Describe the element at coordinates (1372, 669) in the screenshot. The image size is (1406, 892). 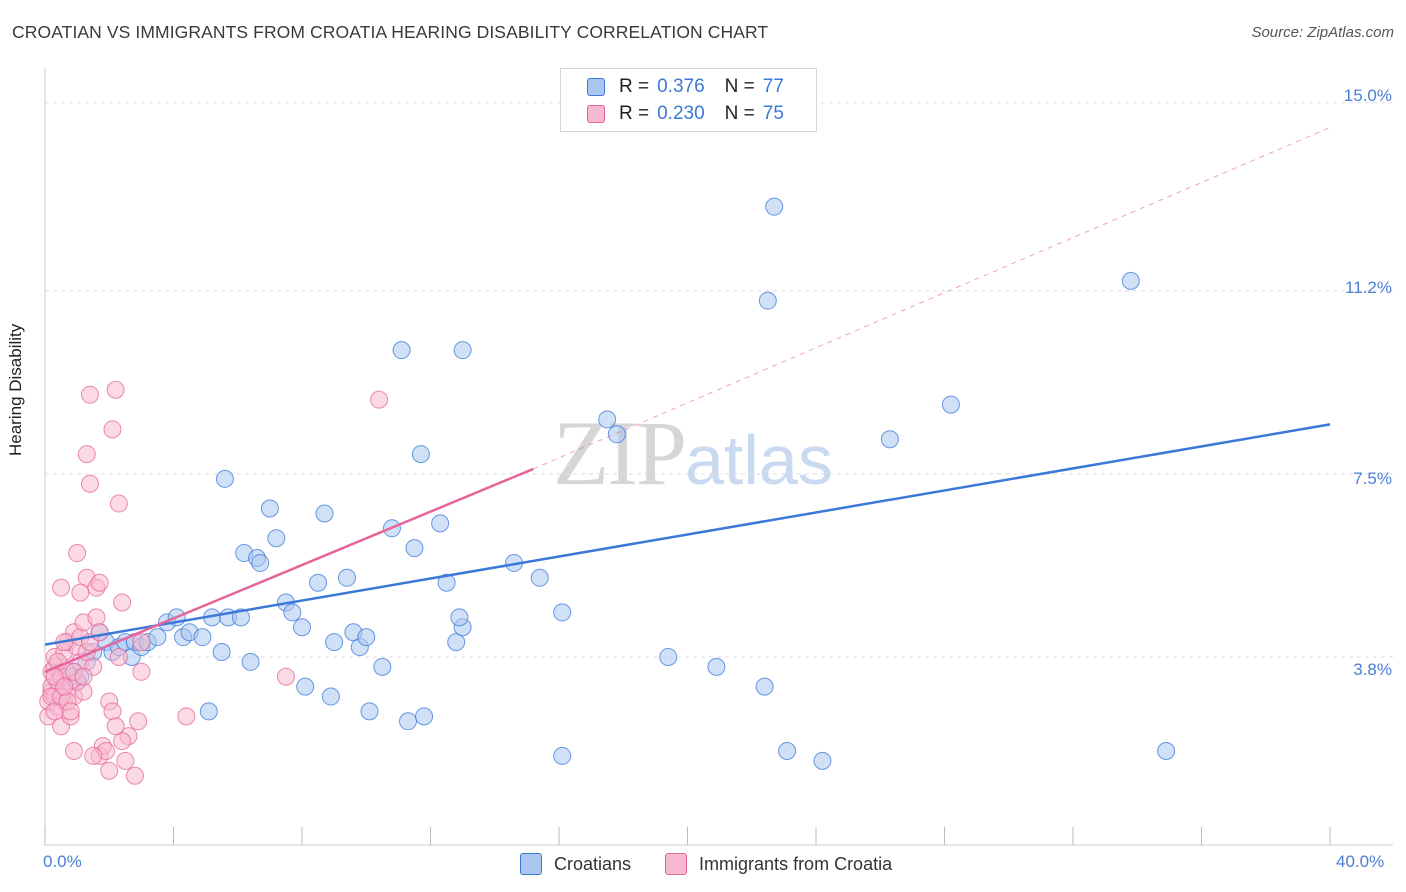
I see `y-tick-label: 3.8%` at that location.